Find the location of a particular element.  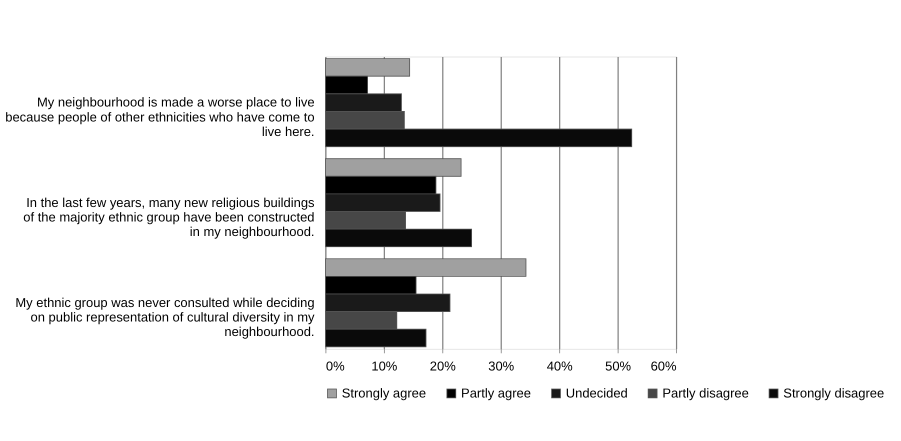

x-tick-label: 30% is located at coordinates (501, 366).